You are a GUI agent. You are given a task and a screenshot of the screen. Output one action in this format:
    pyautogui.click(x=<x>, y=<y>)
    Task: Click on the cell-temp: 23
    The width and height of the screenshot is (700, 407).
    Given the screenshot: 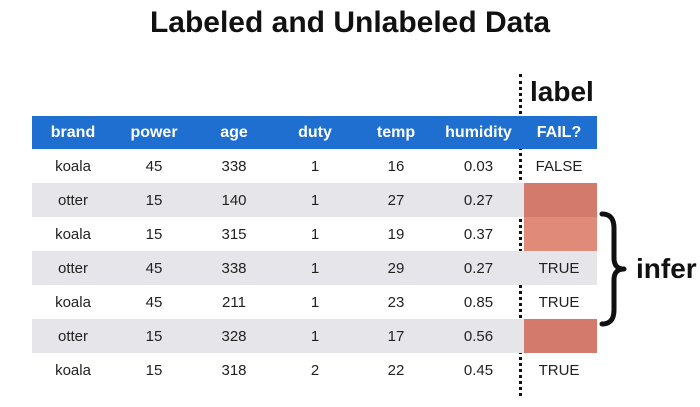 What is the action you would take?
    pyautogui.click(x=396, y=302)
    